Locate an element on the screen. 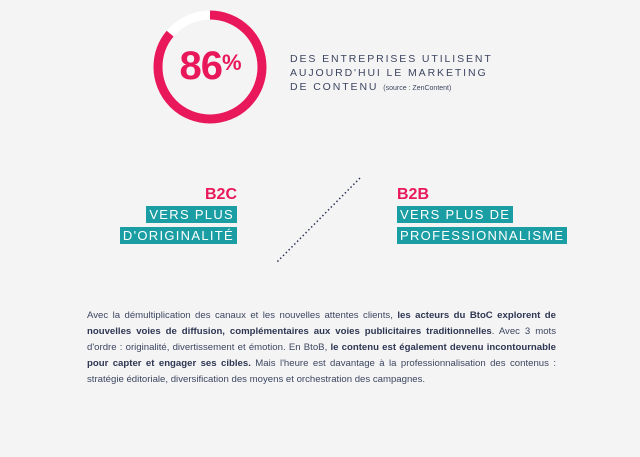 Image resolution: width=640 pixels, height=457 pixels. dotted-divider is located at coordinates (318, 220).